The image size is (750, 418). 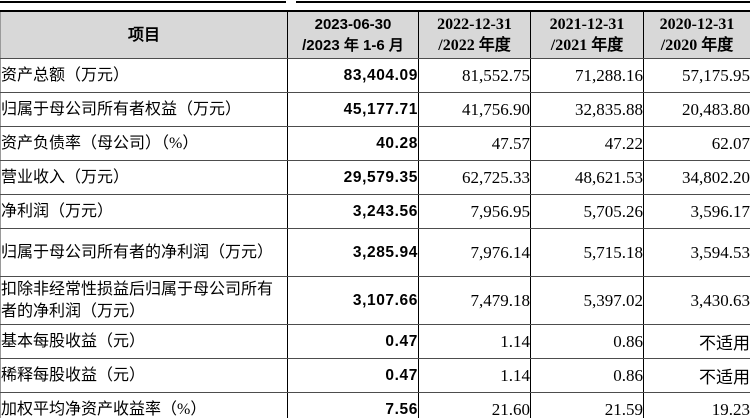 What do you see at coordinates (696, 75) in the screenshot?
I see `cell-2020: 57,175.95` at bounding box center [696, 75].